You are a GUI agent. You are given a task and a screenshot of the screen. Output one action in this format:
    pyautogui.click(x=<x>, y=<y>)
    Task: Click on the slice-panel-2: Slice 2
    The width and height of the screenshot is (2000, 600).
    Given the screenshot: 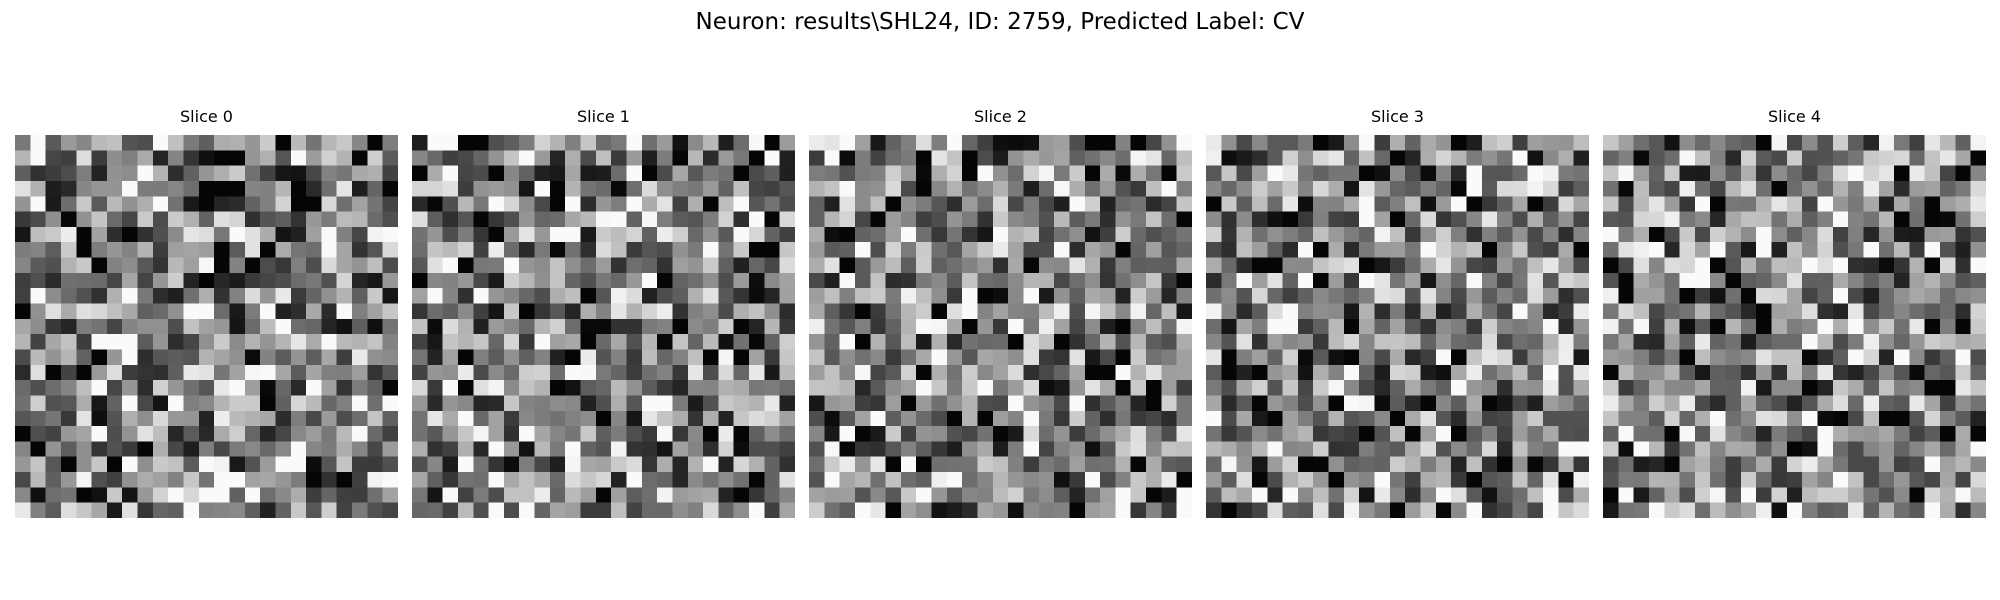 What is the action you would take?
    pyautogui.click(x=1000, y=312)
    